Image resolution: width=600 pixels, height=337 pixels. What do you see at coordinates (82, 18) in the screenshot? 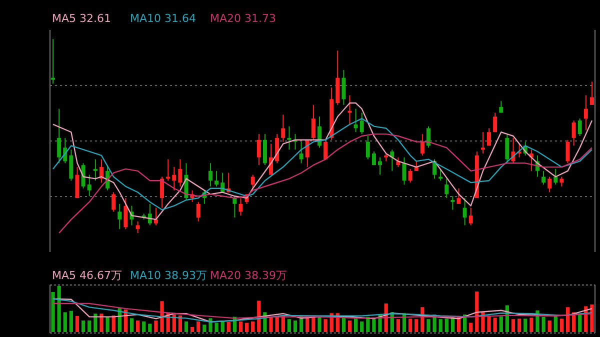
I see `text: MA5 32.61` at bounding box center [82, 18].